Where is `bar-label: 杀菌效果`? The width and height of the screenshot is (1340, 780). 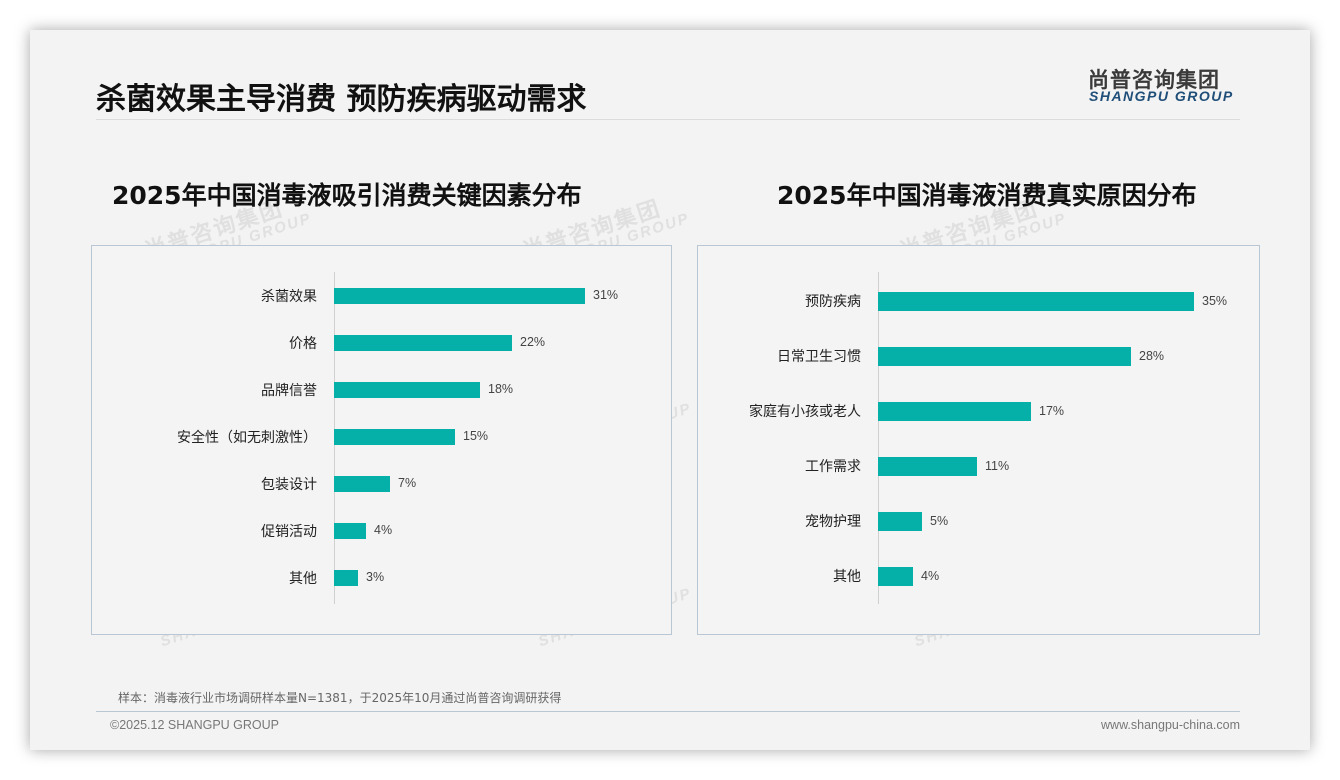 bar-label: 杀菌效果 is located at coordinates (289, 297).